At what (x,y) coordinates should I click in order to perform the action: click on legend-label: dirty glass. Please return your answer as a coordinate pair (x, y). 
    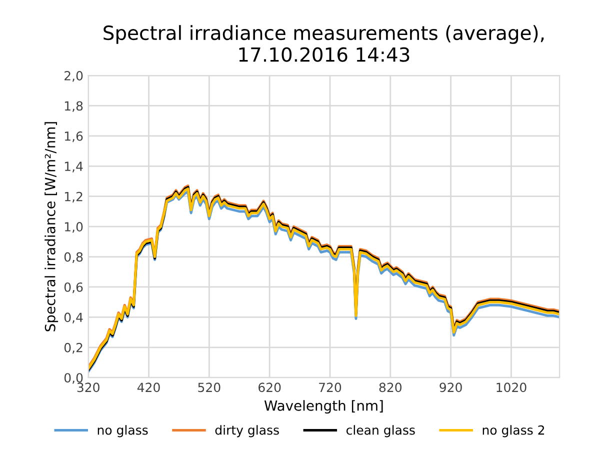
    Looking at the image, I should click on (247, 431).